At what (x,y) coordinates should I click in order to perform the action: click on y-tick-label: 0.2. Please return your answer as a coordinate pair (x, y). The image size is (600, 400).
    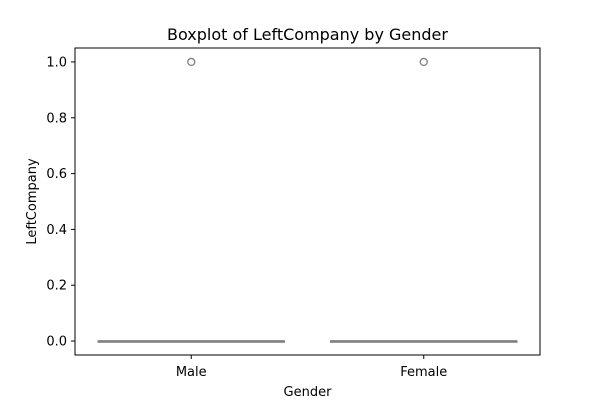
    Looking at the image, I should click on (56, 286).